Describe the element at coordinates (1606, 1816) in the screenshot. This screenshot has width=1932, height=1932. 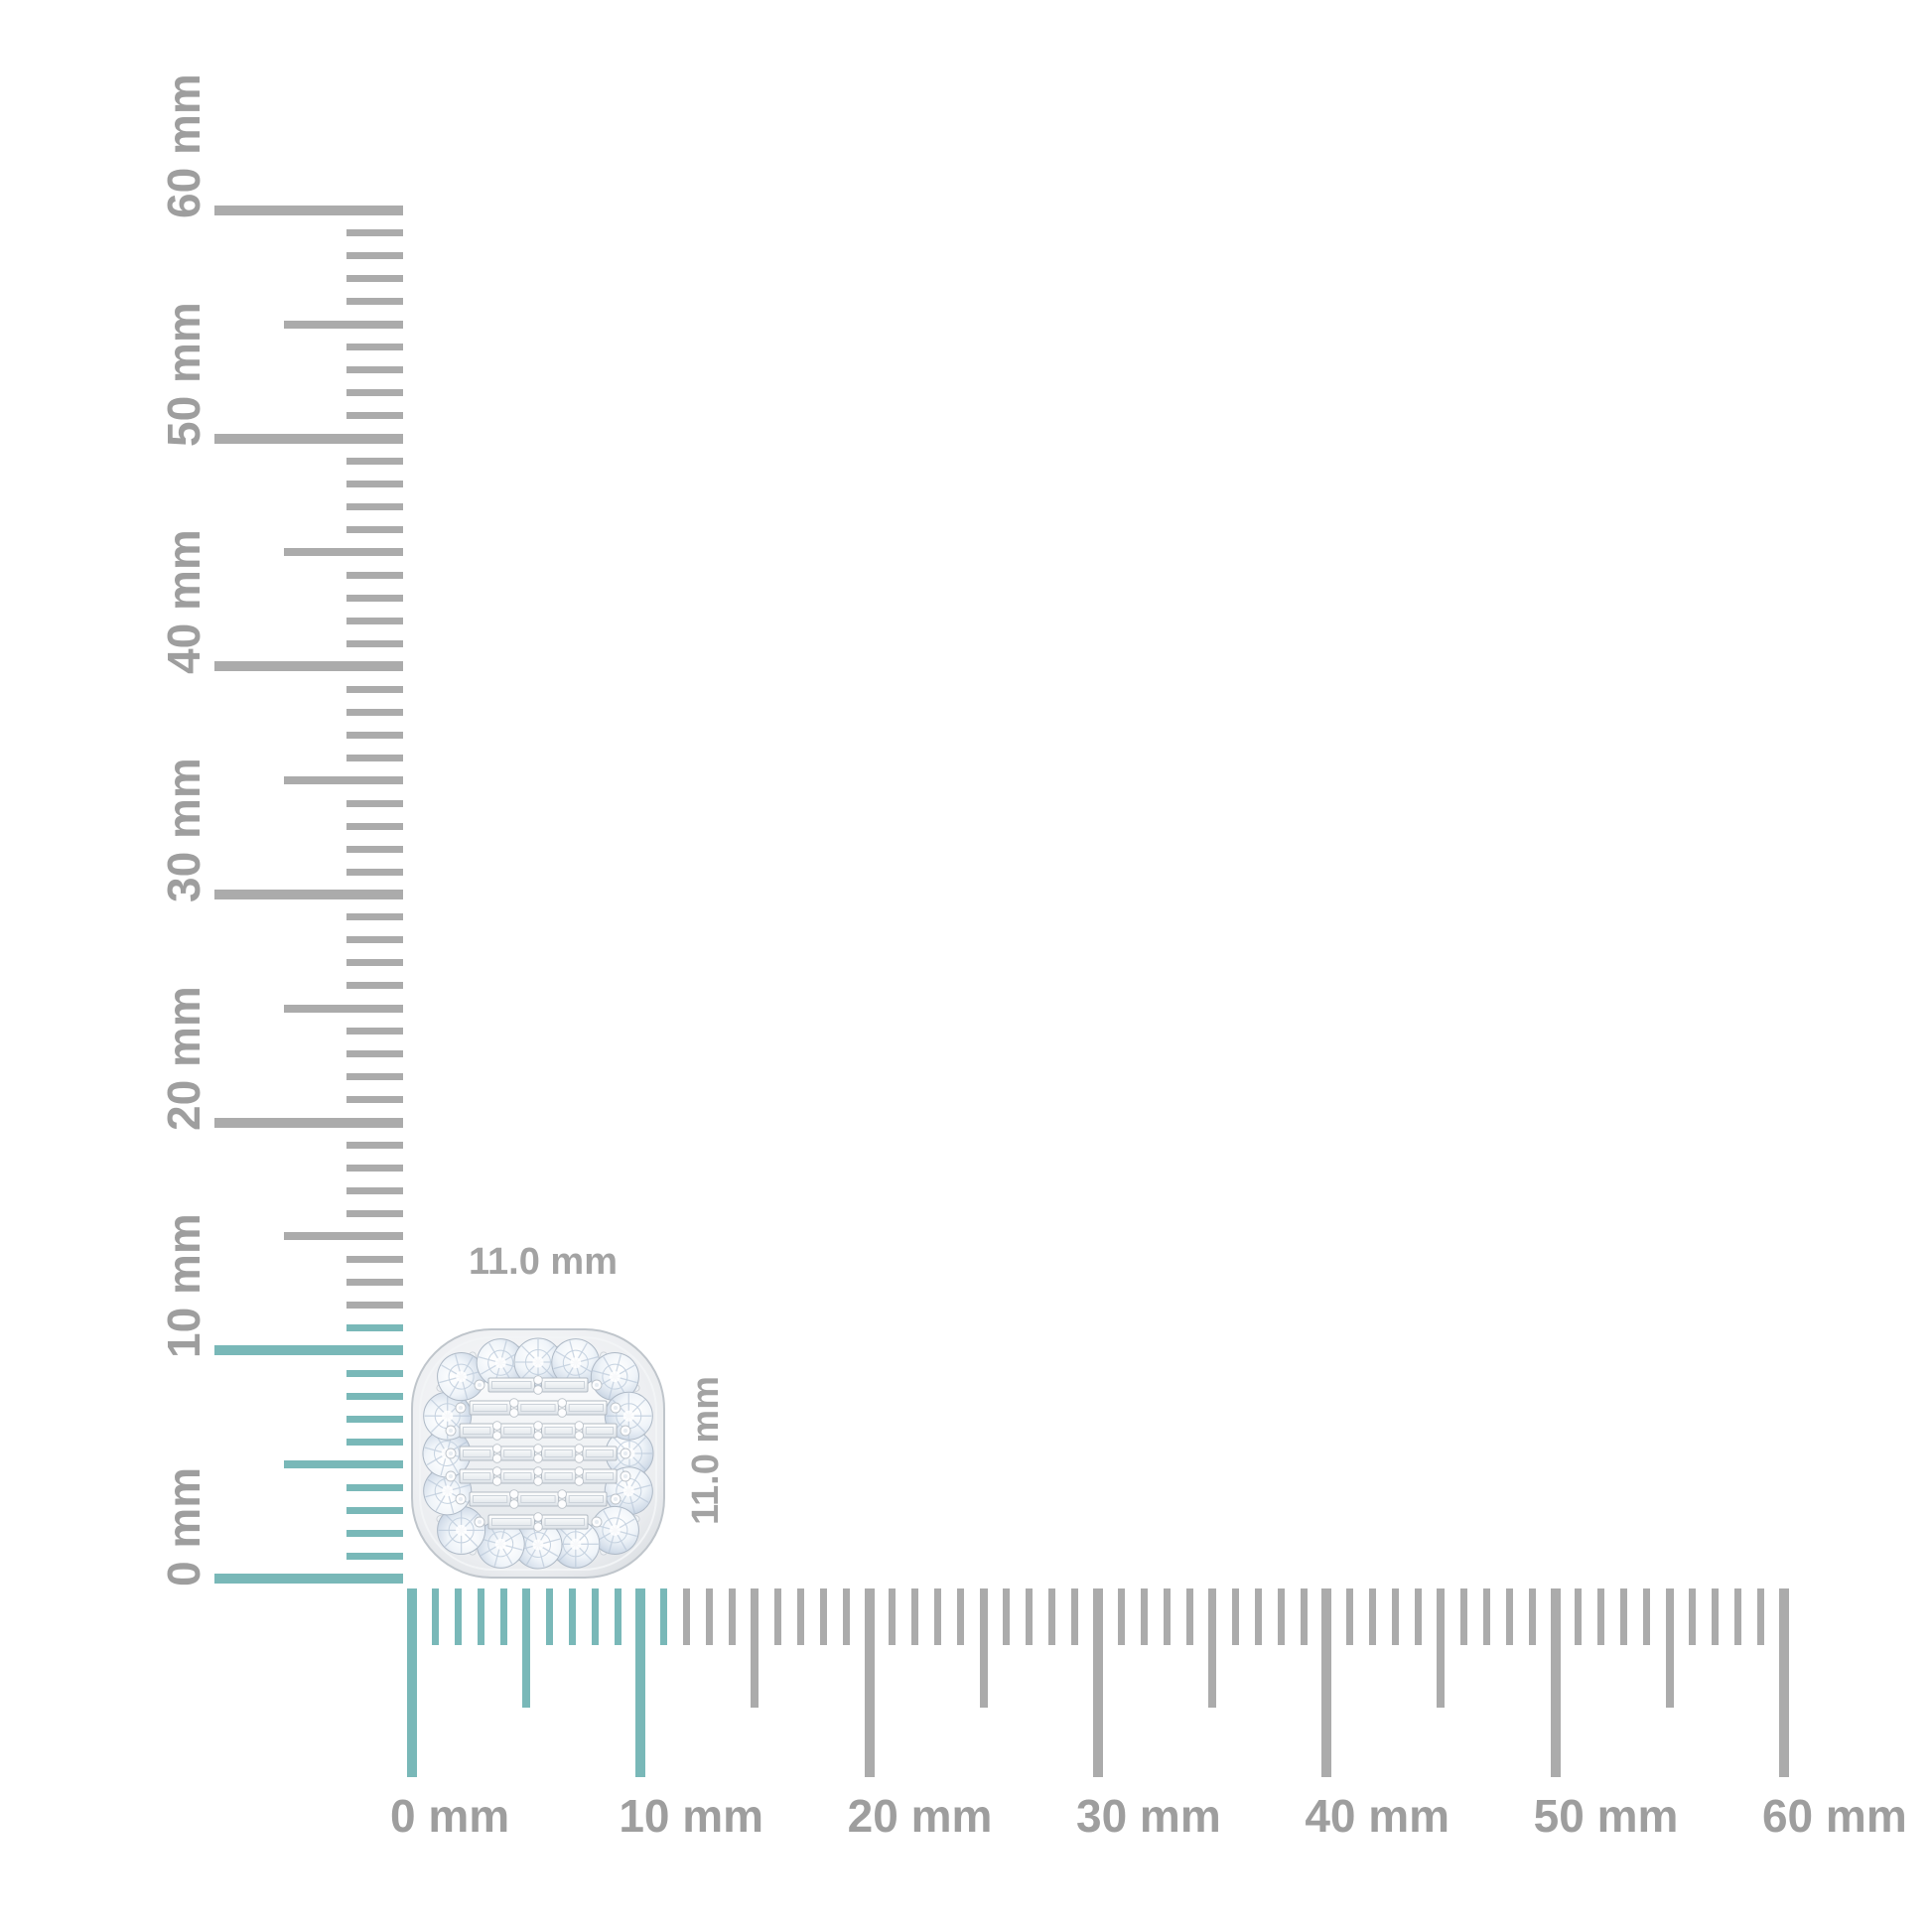
I see `h-ruler-label: 50 mm` at that location.